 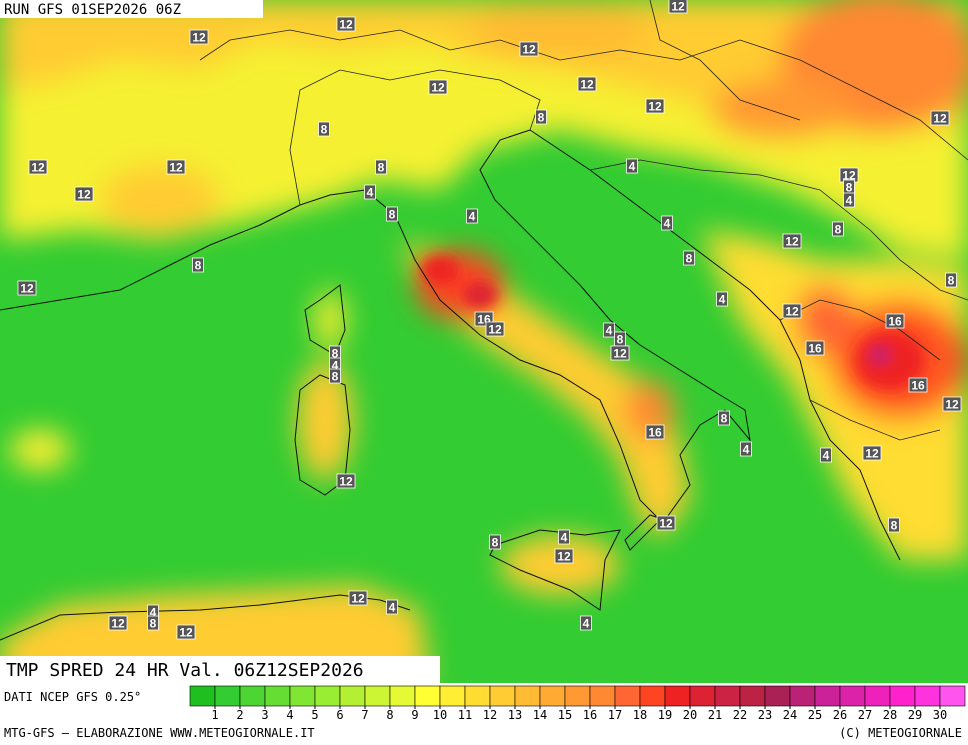 What do you see at coordinates (289, 715) in the screenshot?
I see `colorbar-tick-label: 4` at bounding box center [289, 715].